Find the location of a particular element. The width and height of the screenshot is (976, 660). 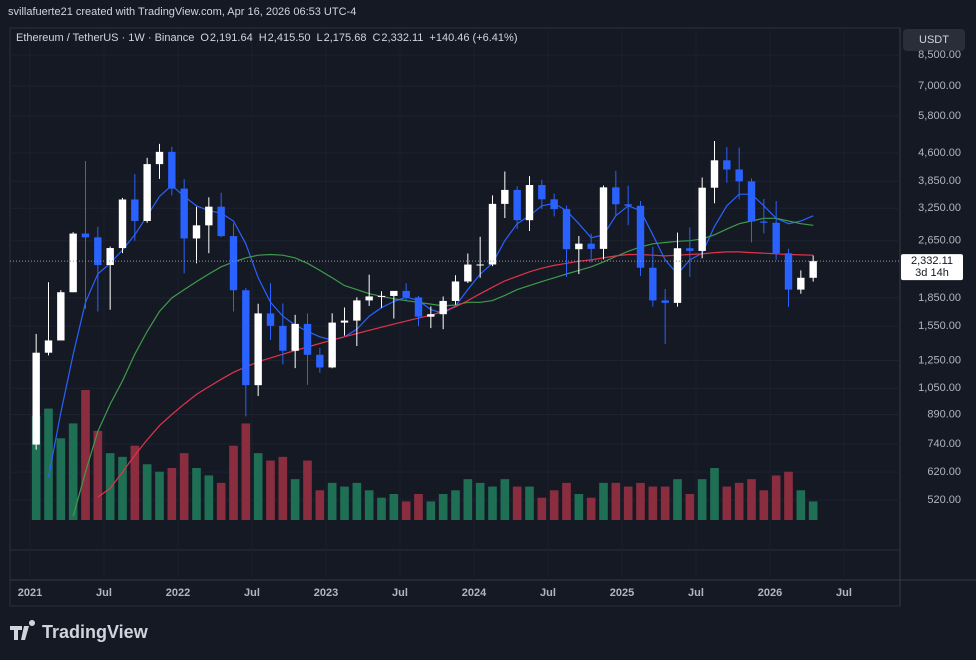

brand-logo: TradingView is located at coordinates (79, 631).